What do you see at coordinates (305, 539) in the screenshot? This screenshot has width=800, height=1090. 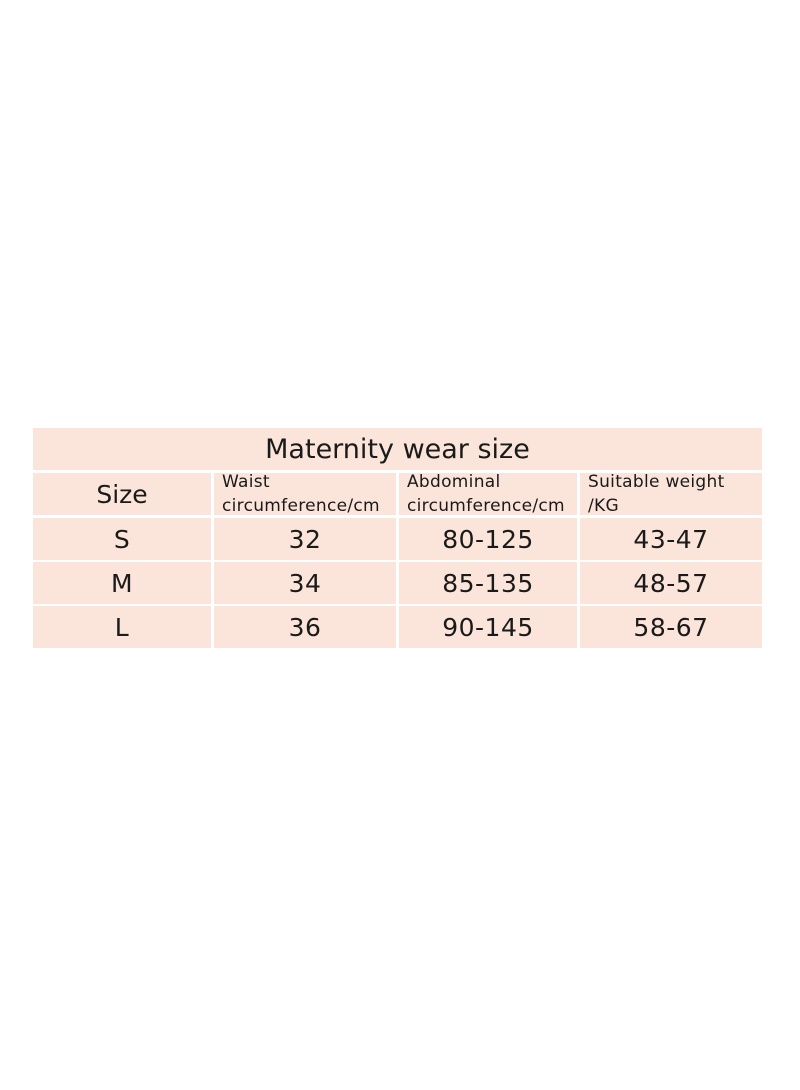 I see `table-cell-waist: 32` at bounding box center [305, 539].